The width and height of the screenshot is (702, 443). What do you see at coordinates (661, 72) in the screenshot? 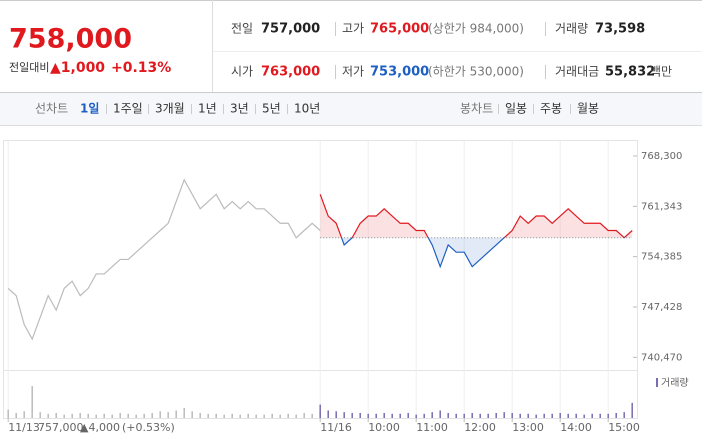
I see `stat-unit: 백만` at bounding box center [661, 72].